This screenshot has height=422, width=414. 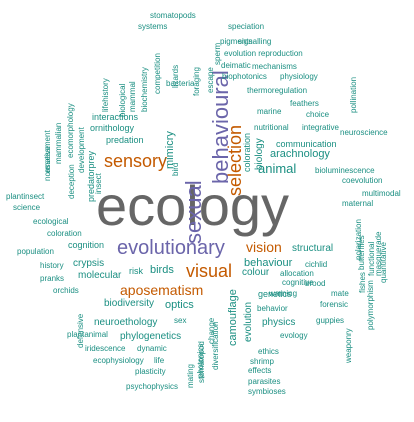 What do you see at coordinates (294, 335) in the screenshot?
I see `cloud-word: evology` at bounding box center [294, 335].